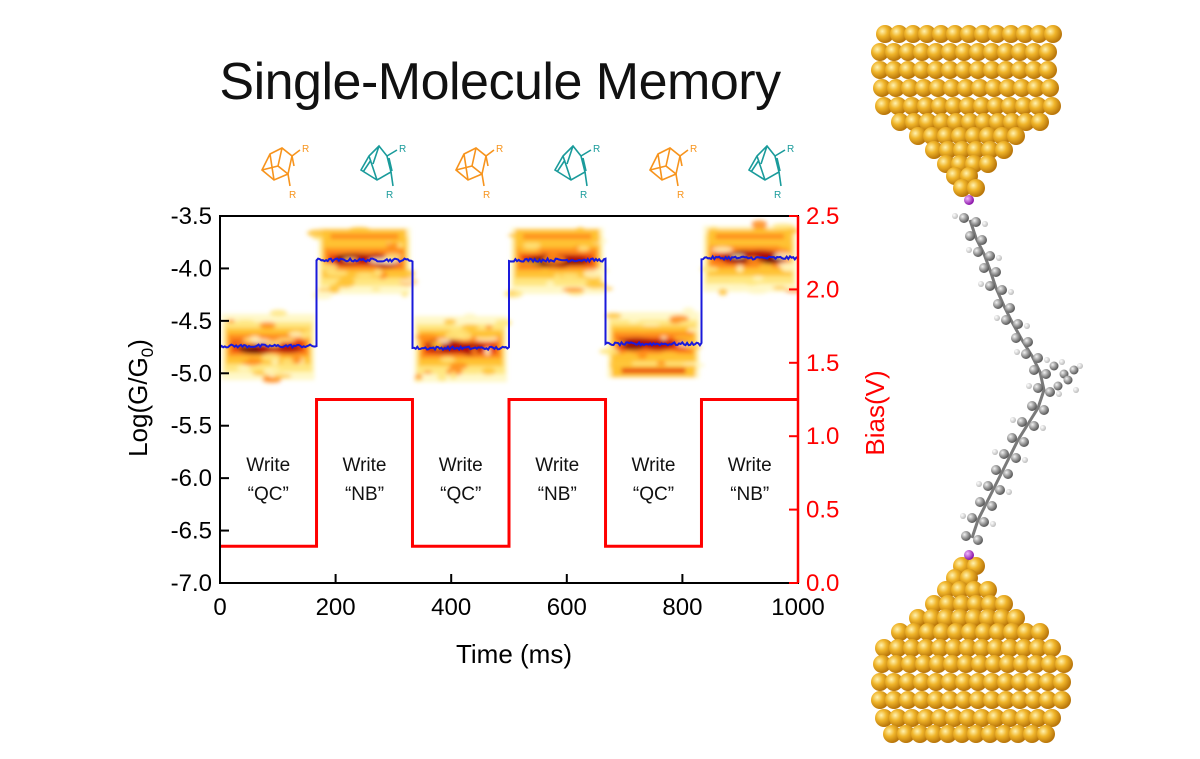 Image resolution: width=1200 pixels, height=759 pixels. I want to click on write-label: Write, so click(654, 465).